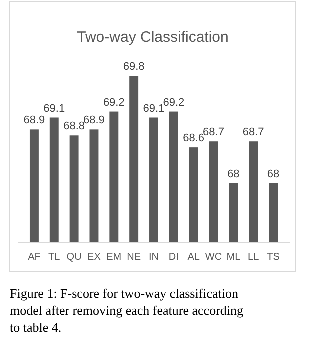 This screenshot has height=359, width=322. What do you see at coordinates (75, 126) in the screenshot?
I see `data-label: 68.8` at bounding box center [75, 126].